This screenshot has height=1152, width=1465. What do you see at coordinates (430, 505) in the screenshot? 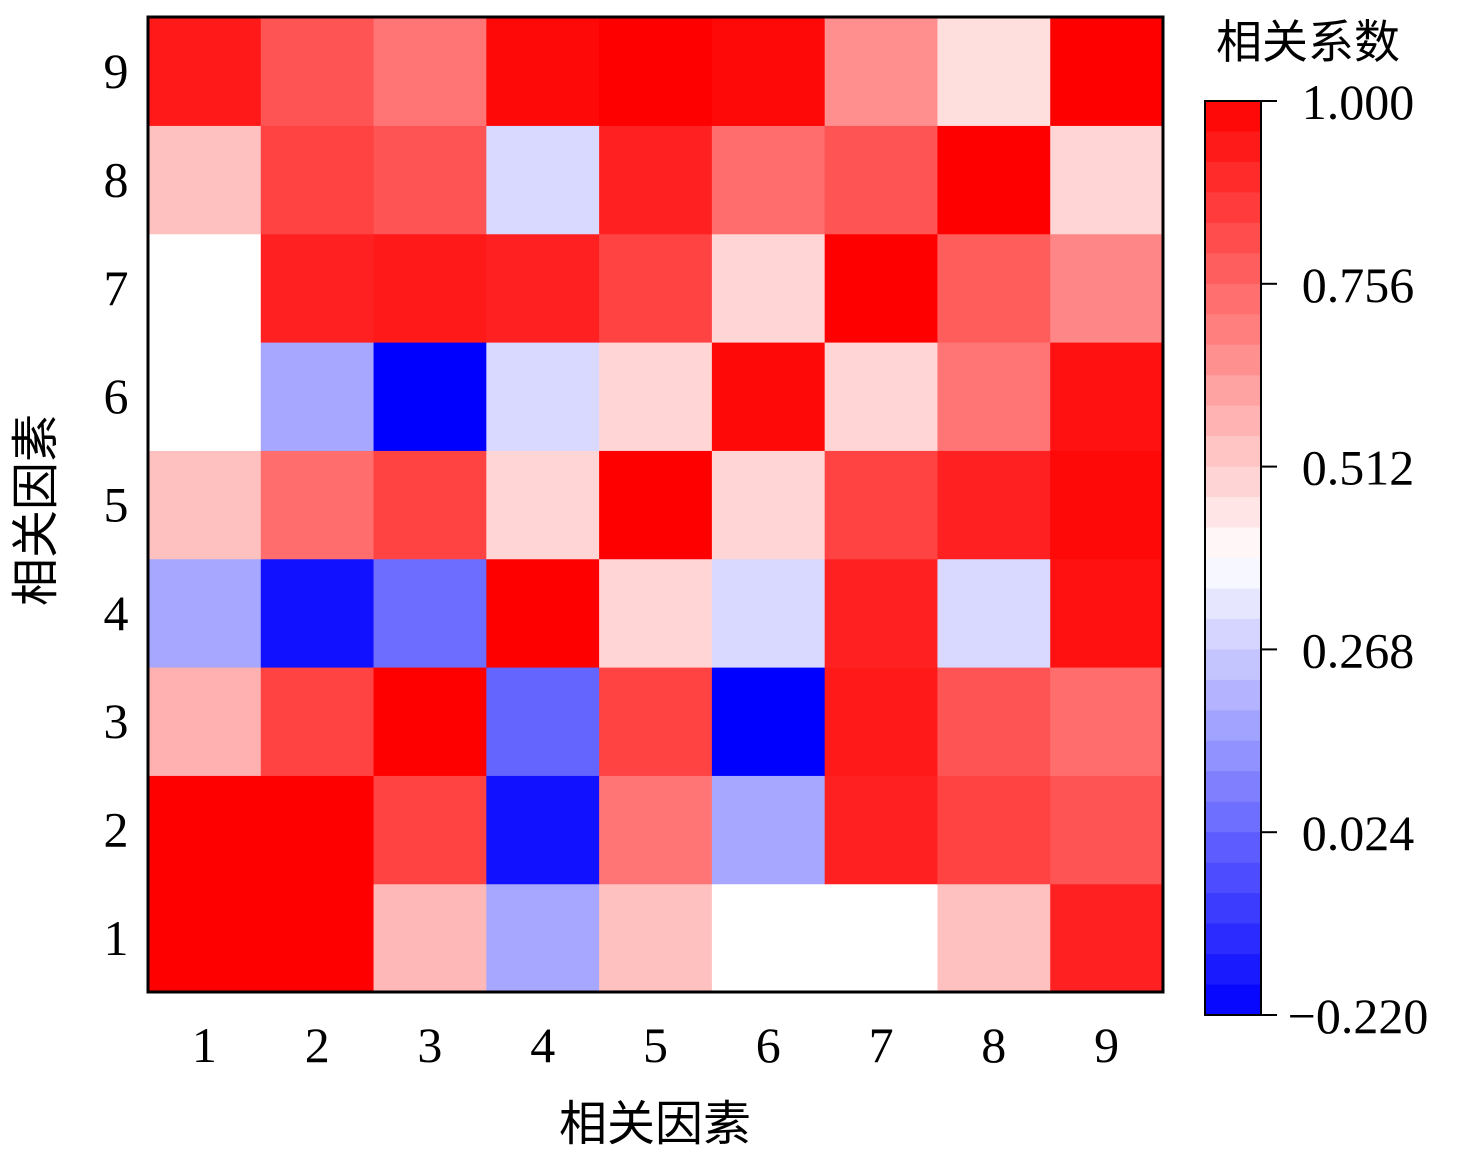
I see `heatmap-cell-r5-c3` at bounding box center [430, 505].